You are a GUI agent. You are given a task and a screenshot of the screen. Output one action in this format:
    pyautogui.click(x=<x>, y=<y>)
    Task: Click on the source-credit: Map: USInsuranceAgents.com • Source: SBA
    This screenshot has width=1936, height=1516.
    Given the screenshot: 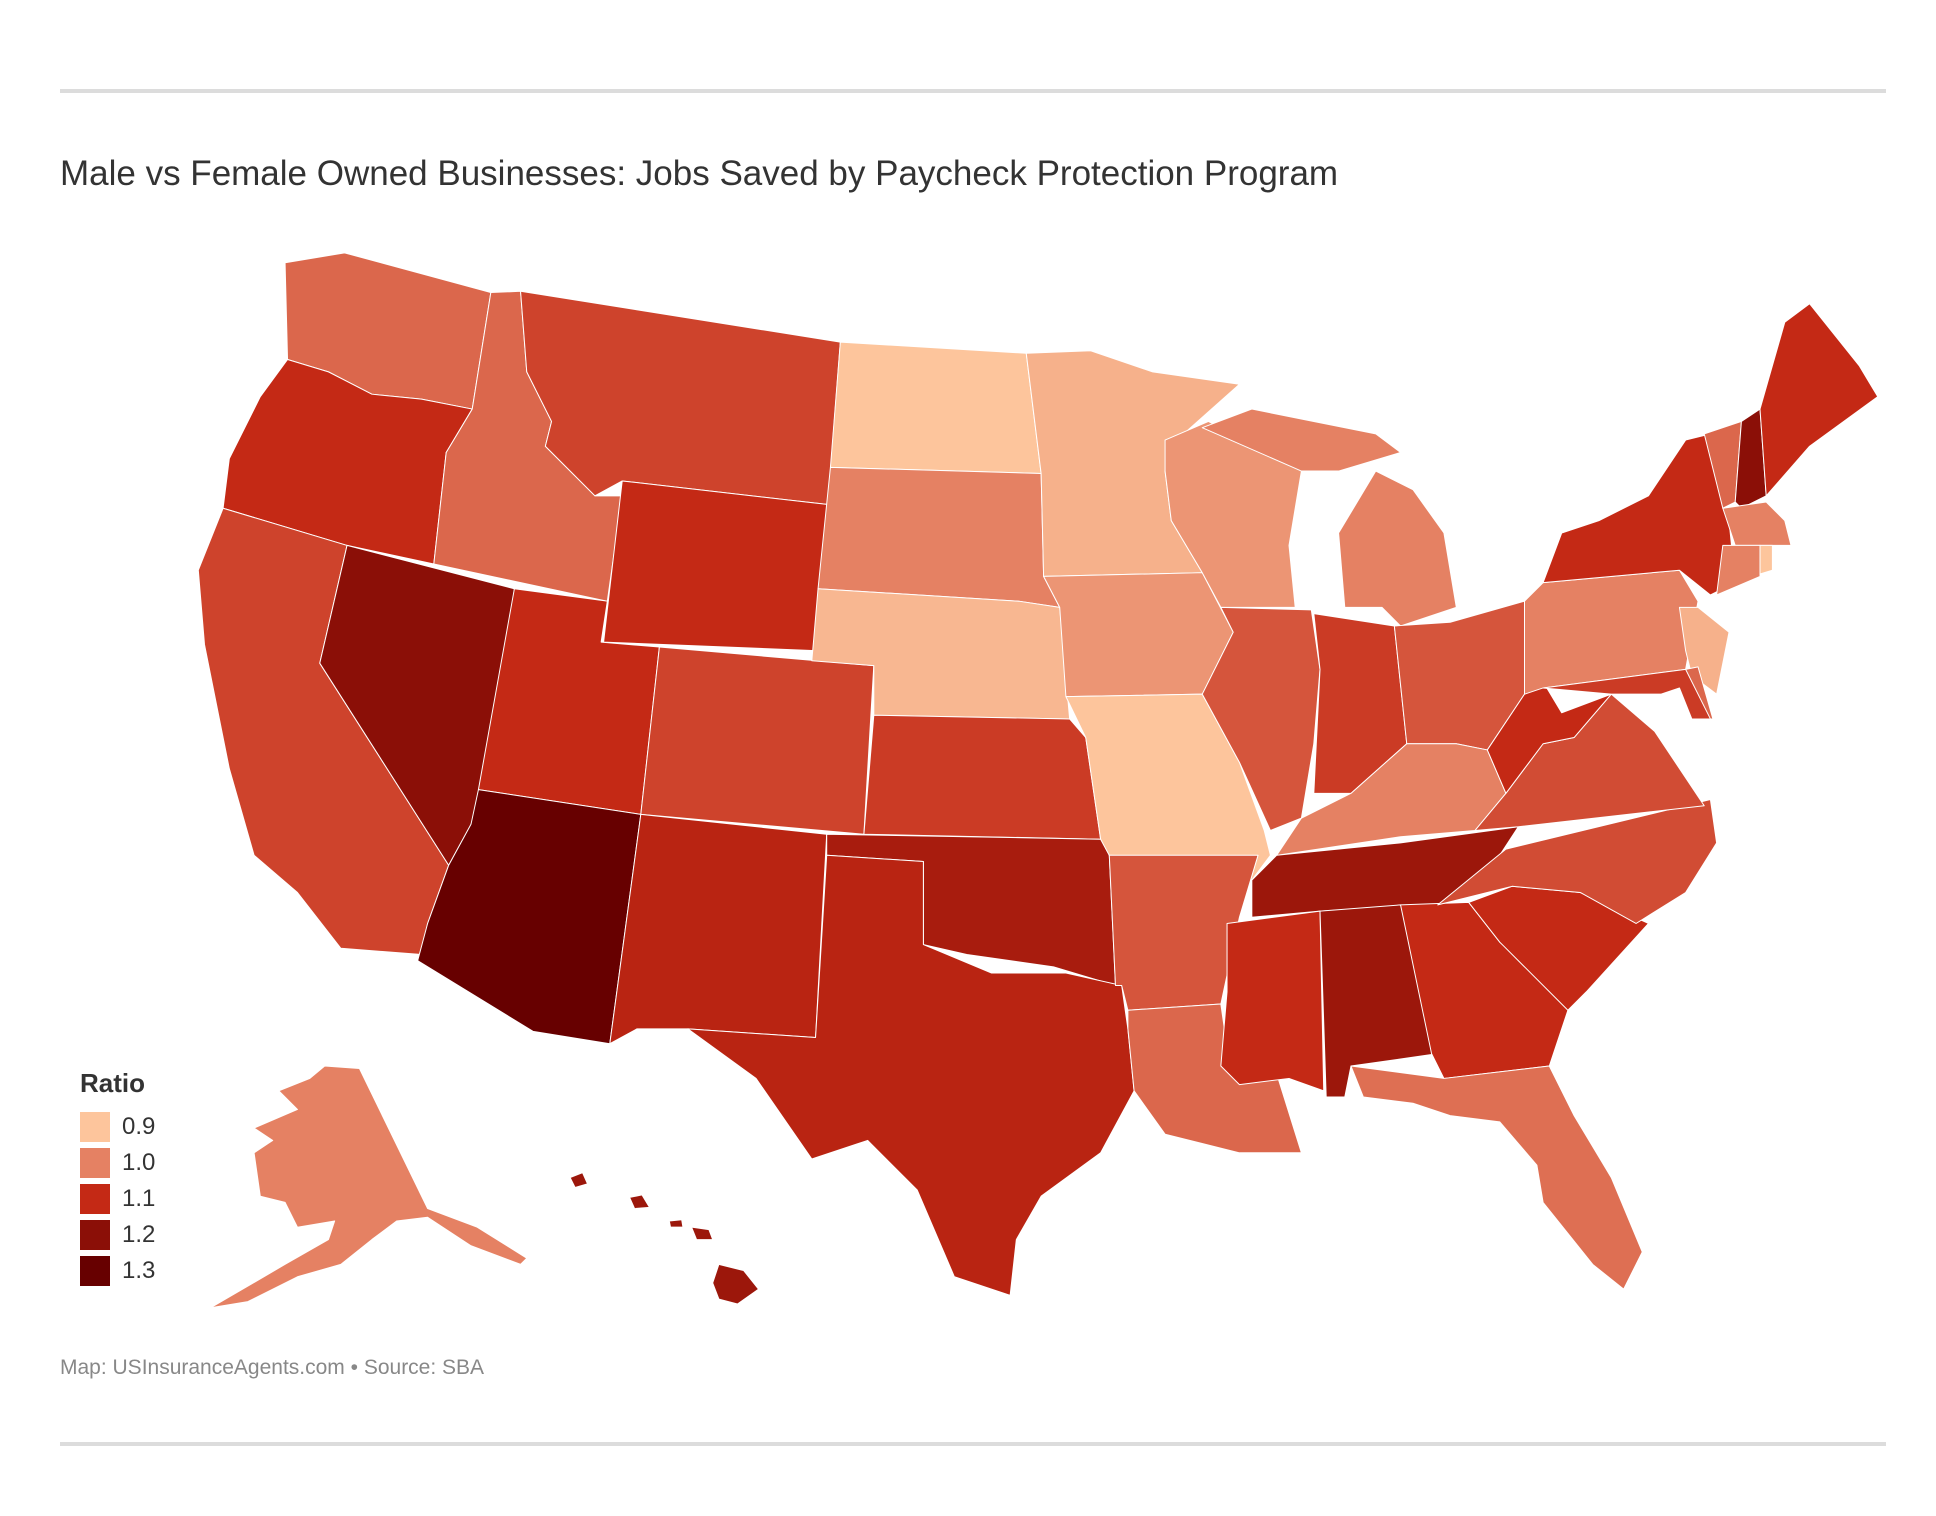 What is the action you would take?
    pyautogui.click(x=272, y=1367)
    